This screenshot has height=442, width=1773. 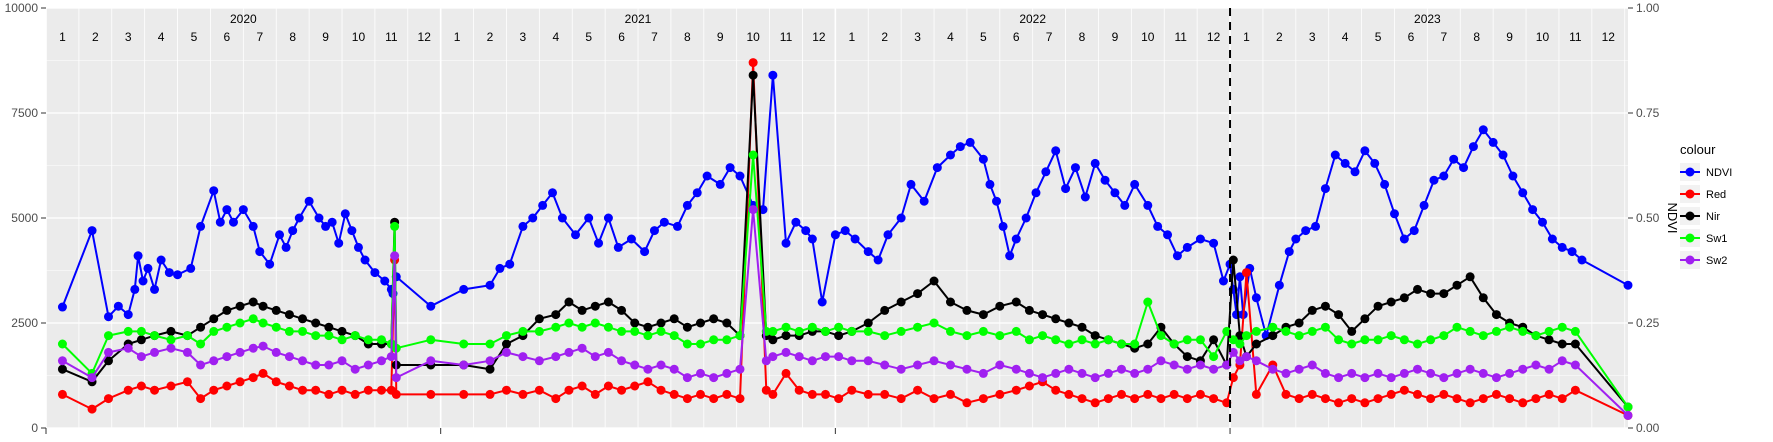 I want to click on y-tick-label-right: 0.00, so click(x=1648, y=428).